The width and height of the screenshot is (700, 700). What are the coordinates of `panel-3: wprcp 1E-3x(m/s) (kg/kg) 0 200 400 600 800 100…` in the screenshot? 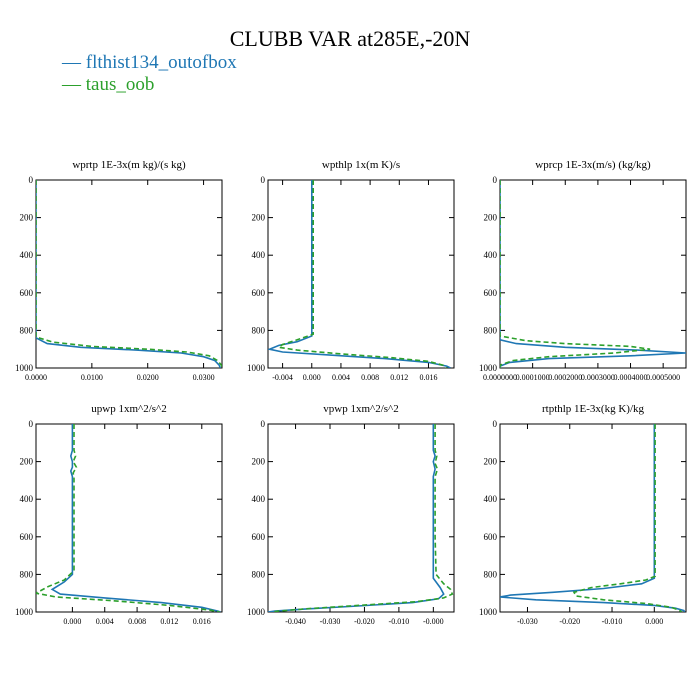 It's located at (583, 270).